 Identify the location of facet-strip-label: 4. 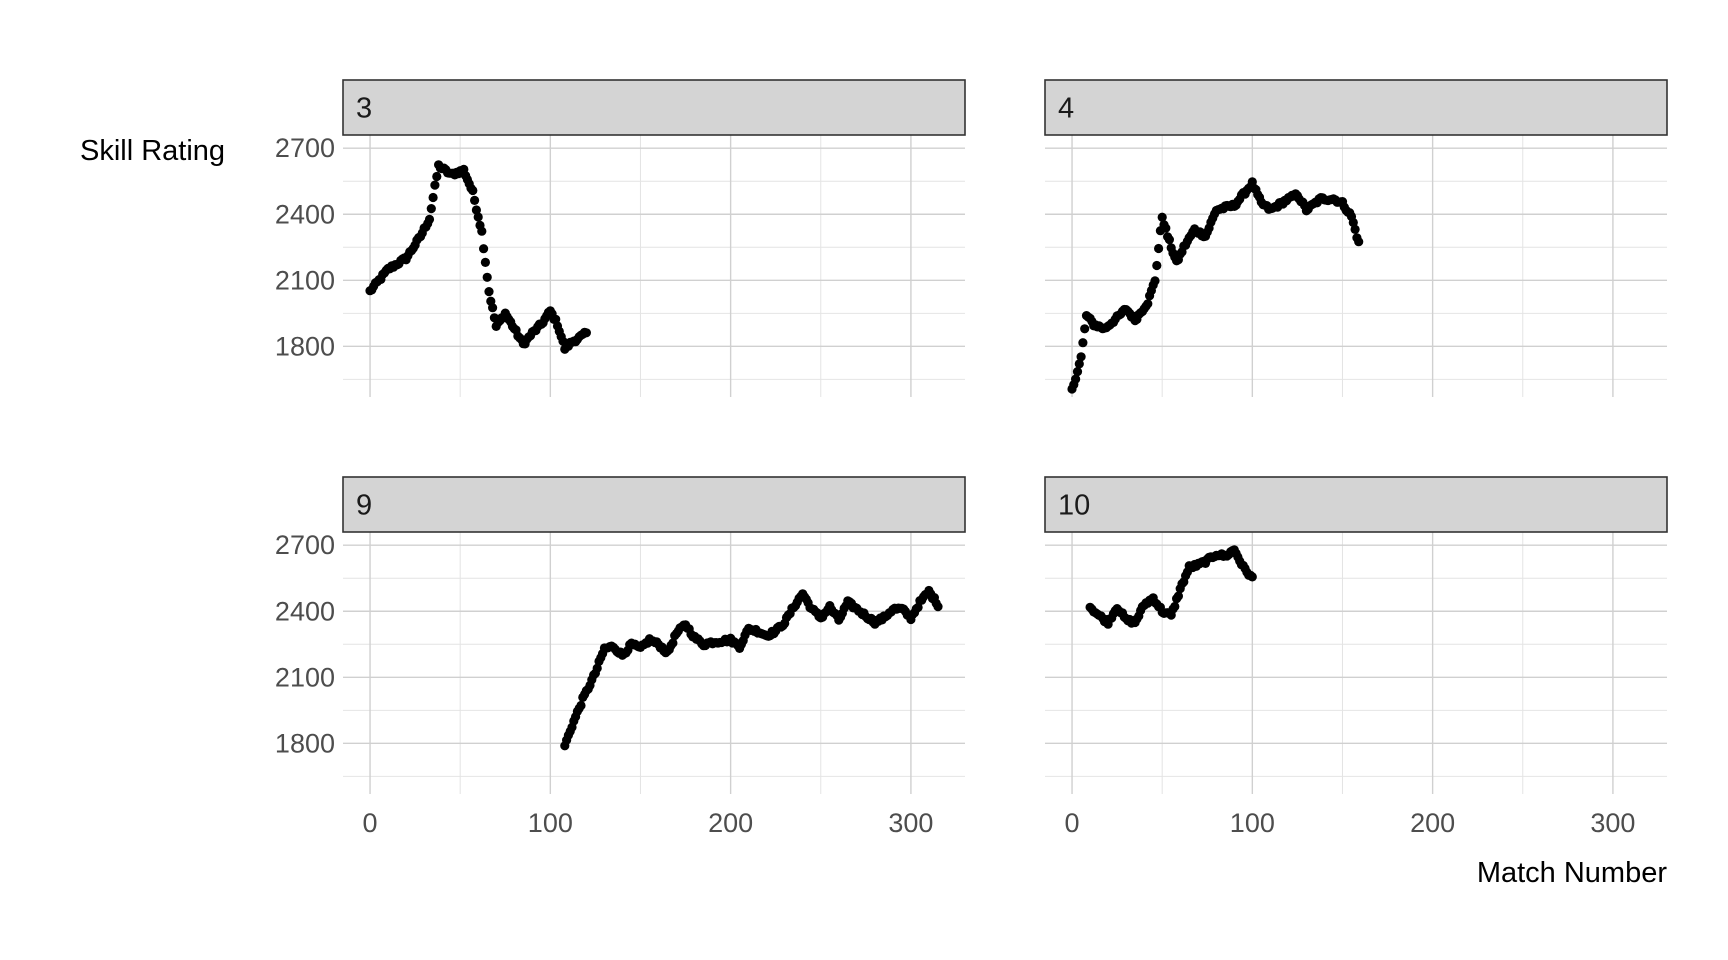
(1066, 109).